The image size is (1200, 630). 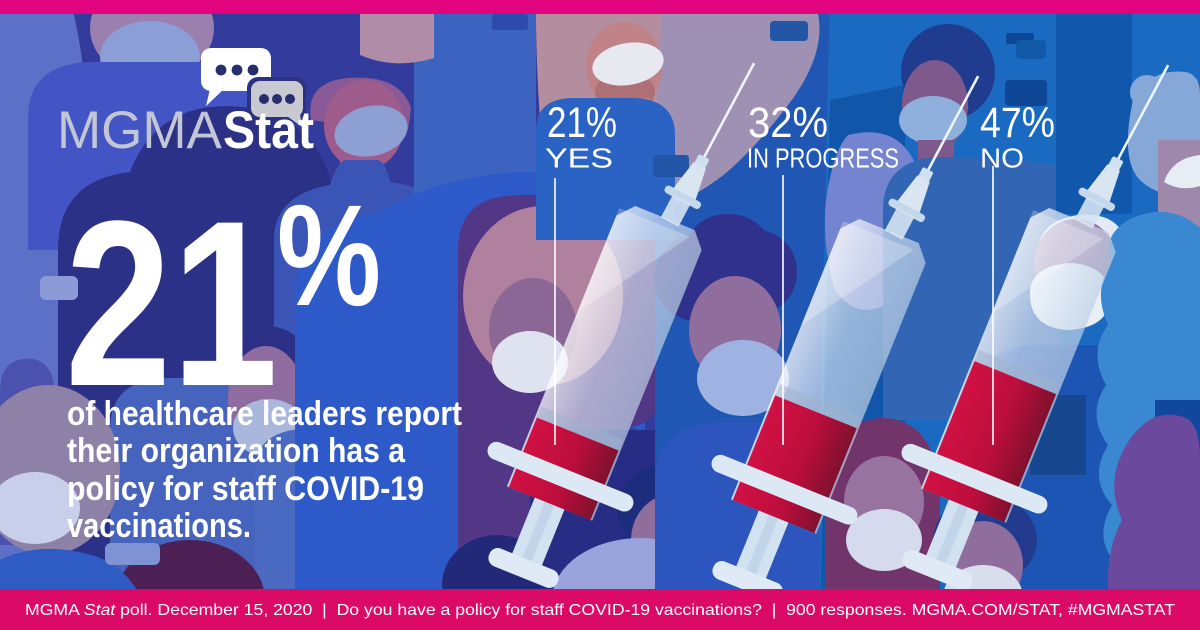 I want to click on svg-text: policy for staff COVID-19, so click(x=245, y=489).